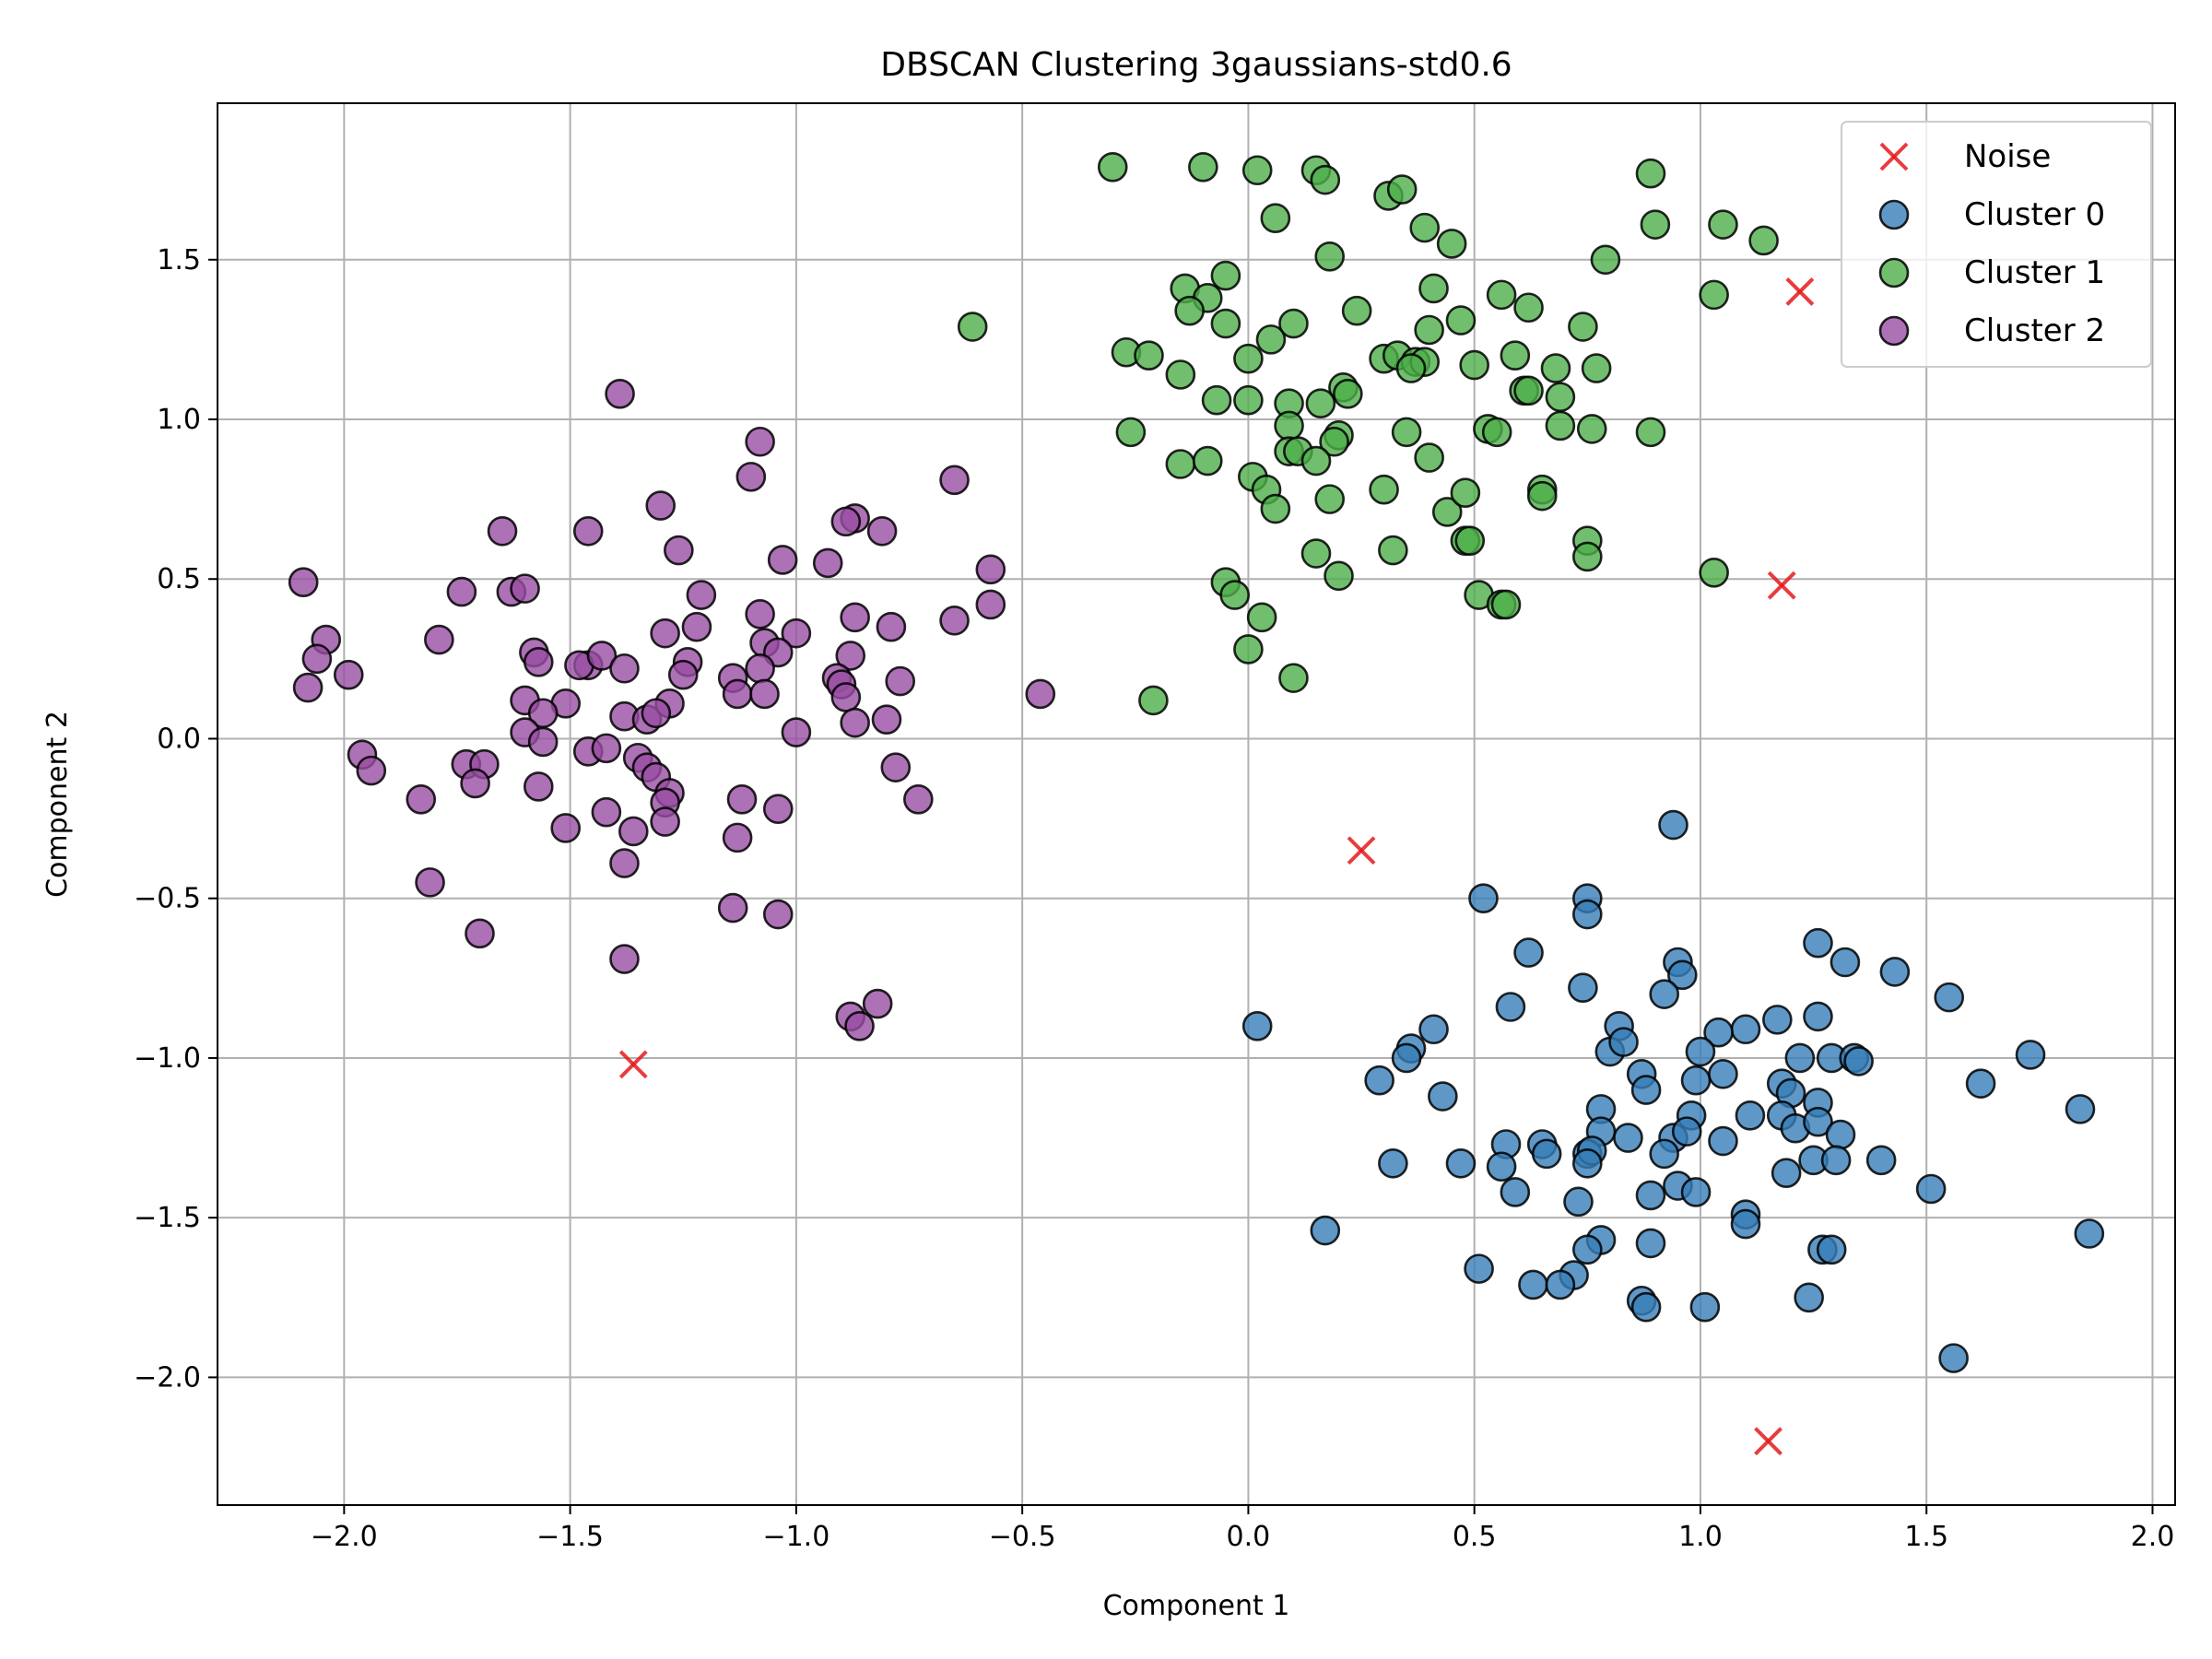 The image size is (2212, 1659). Describe the element at coordinates (57, 804) in the screenshot. I see `y-axis-label: Component 2` at that location.